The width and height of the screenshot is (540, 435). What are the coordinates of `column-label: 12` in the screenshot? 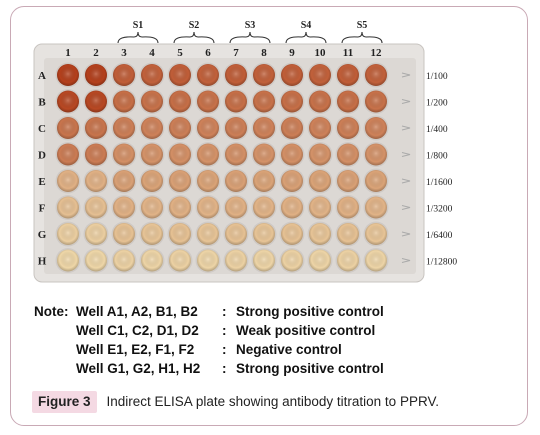 It's located at (377, 53).